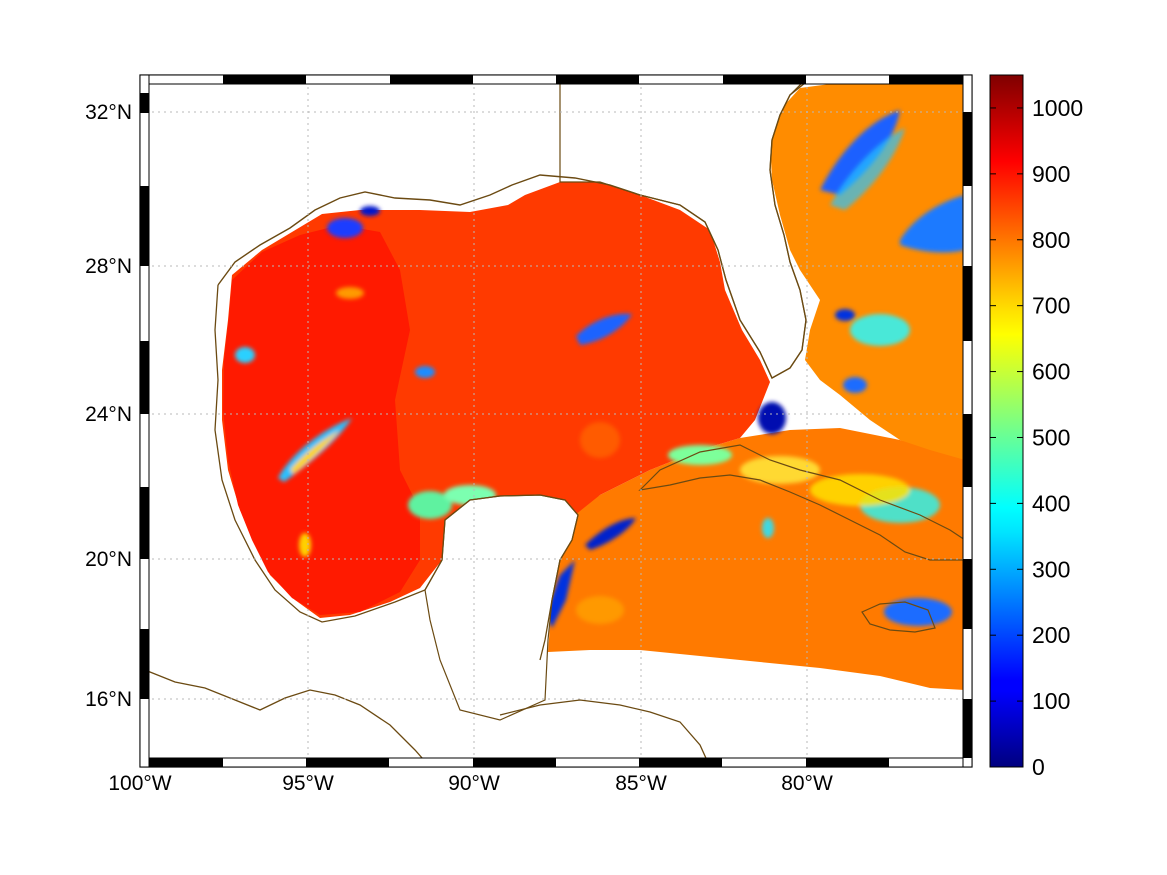 The height and width of the screenshot is (875, 1167). Describe the element at coordinates (139, 783) in the screenshot. I see `lon-tick-label: 100°W` at that location.